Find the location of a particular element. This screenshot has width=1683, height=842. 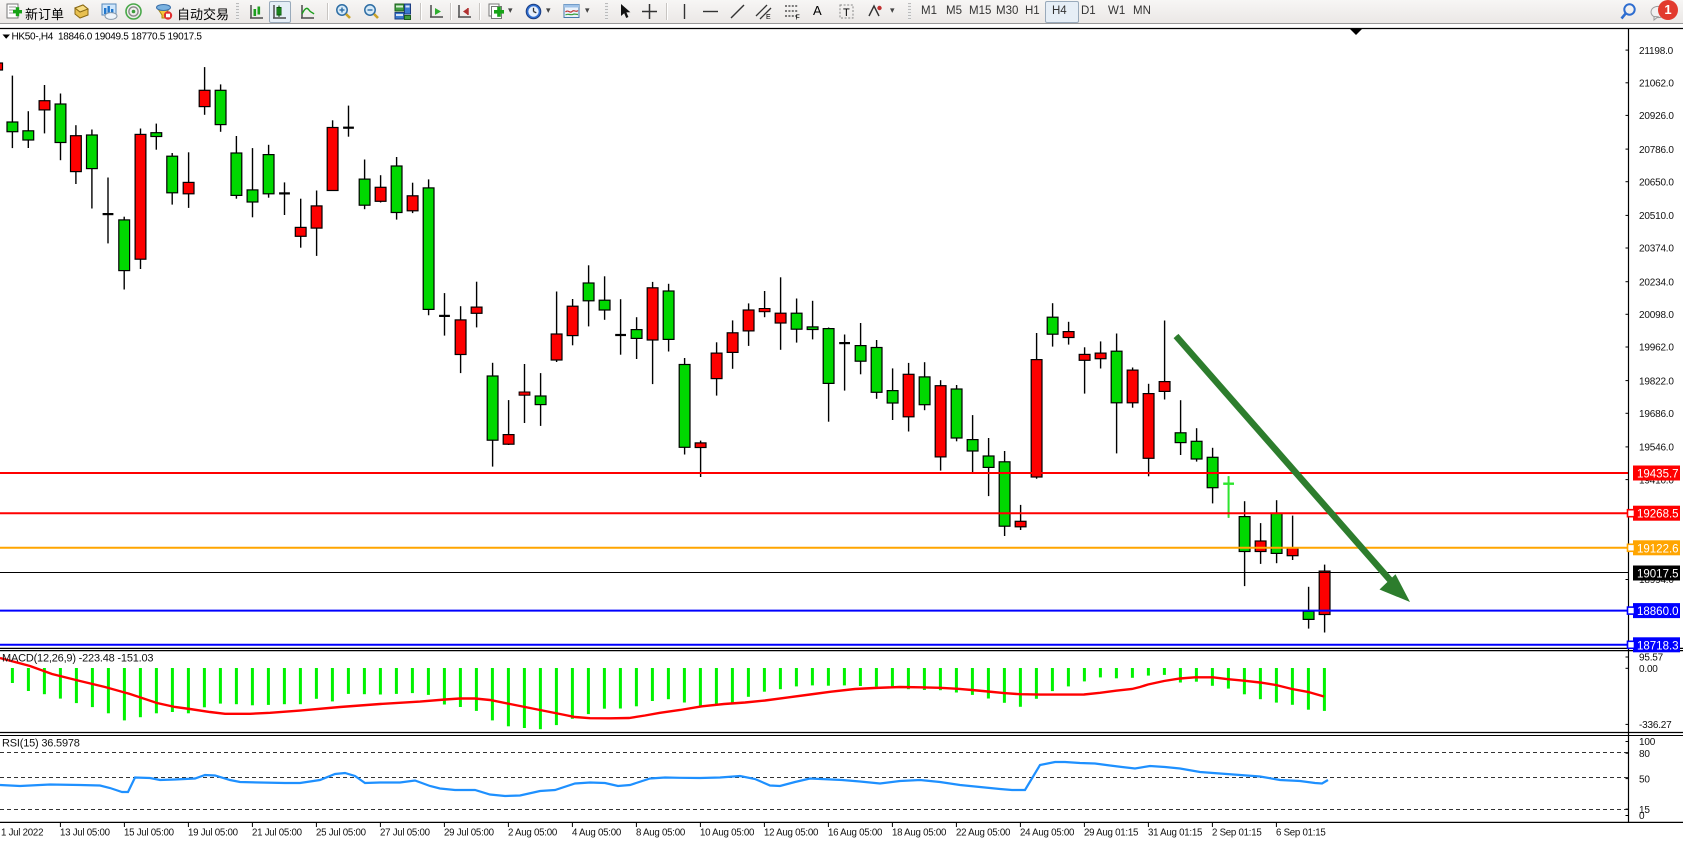

svg-text: 19822.0 is located at coordinates (1656, 381).